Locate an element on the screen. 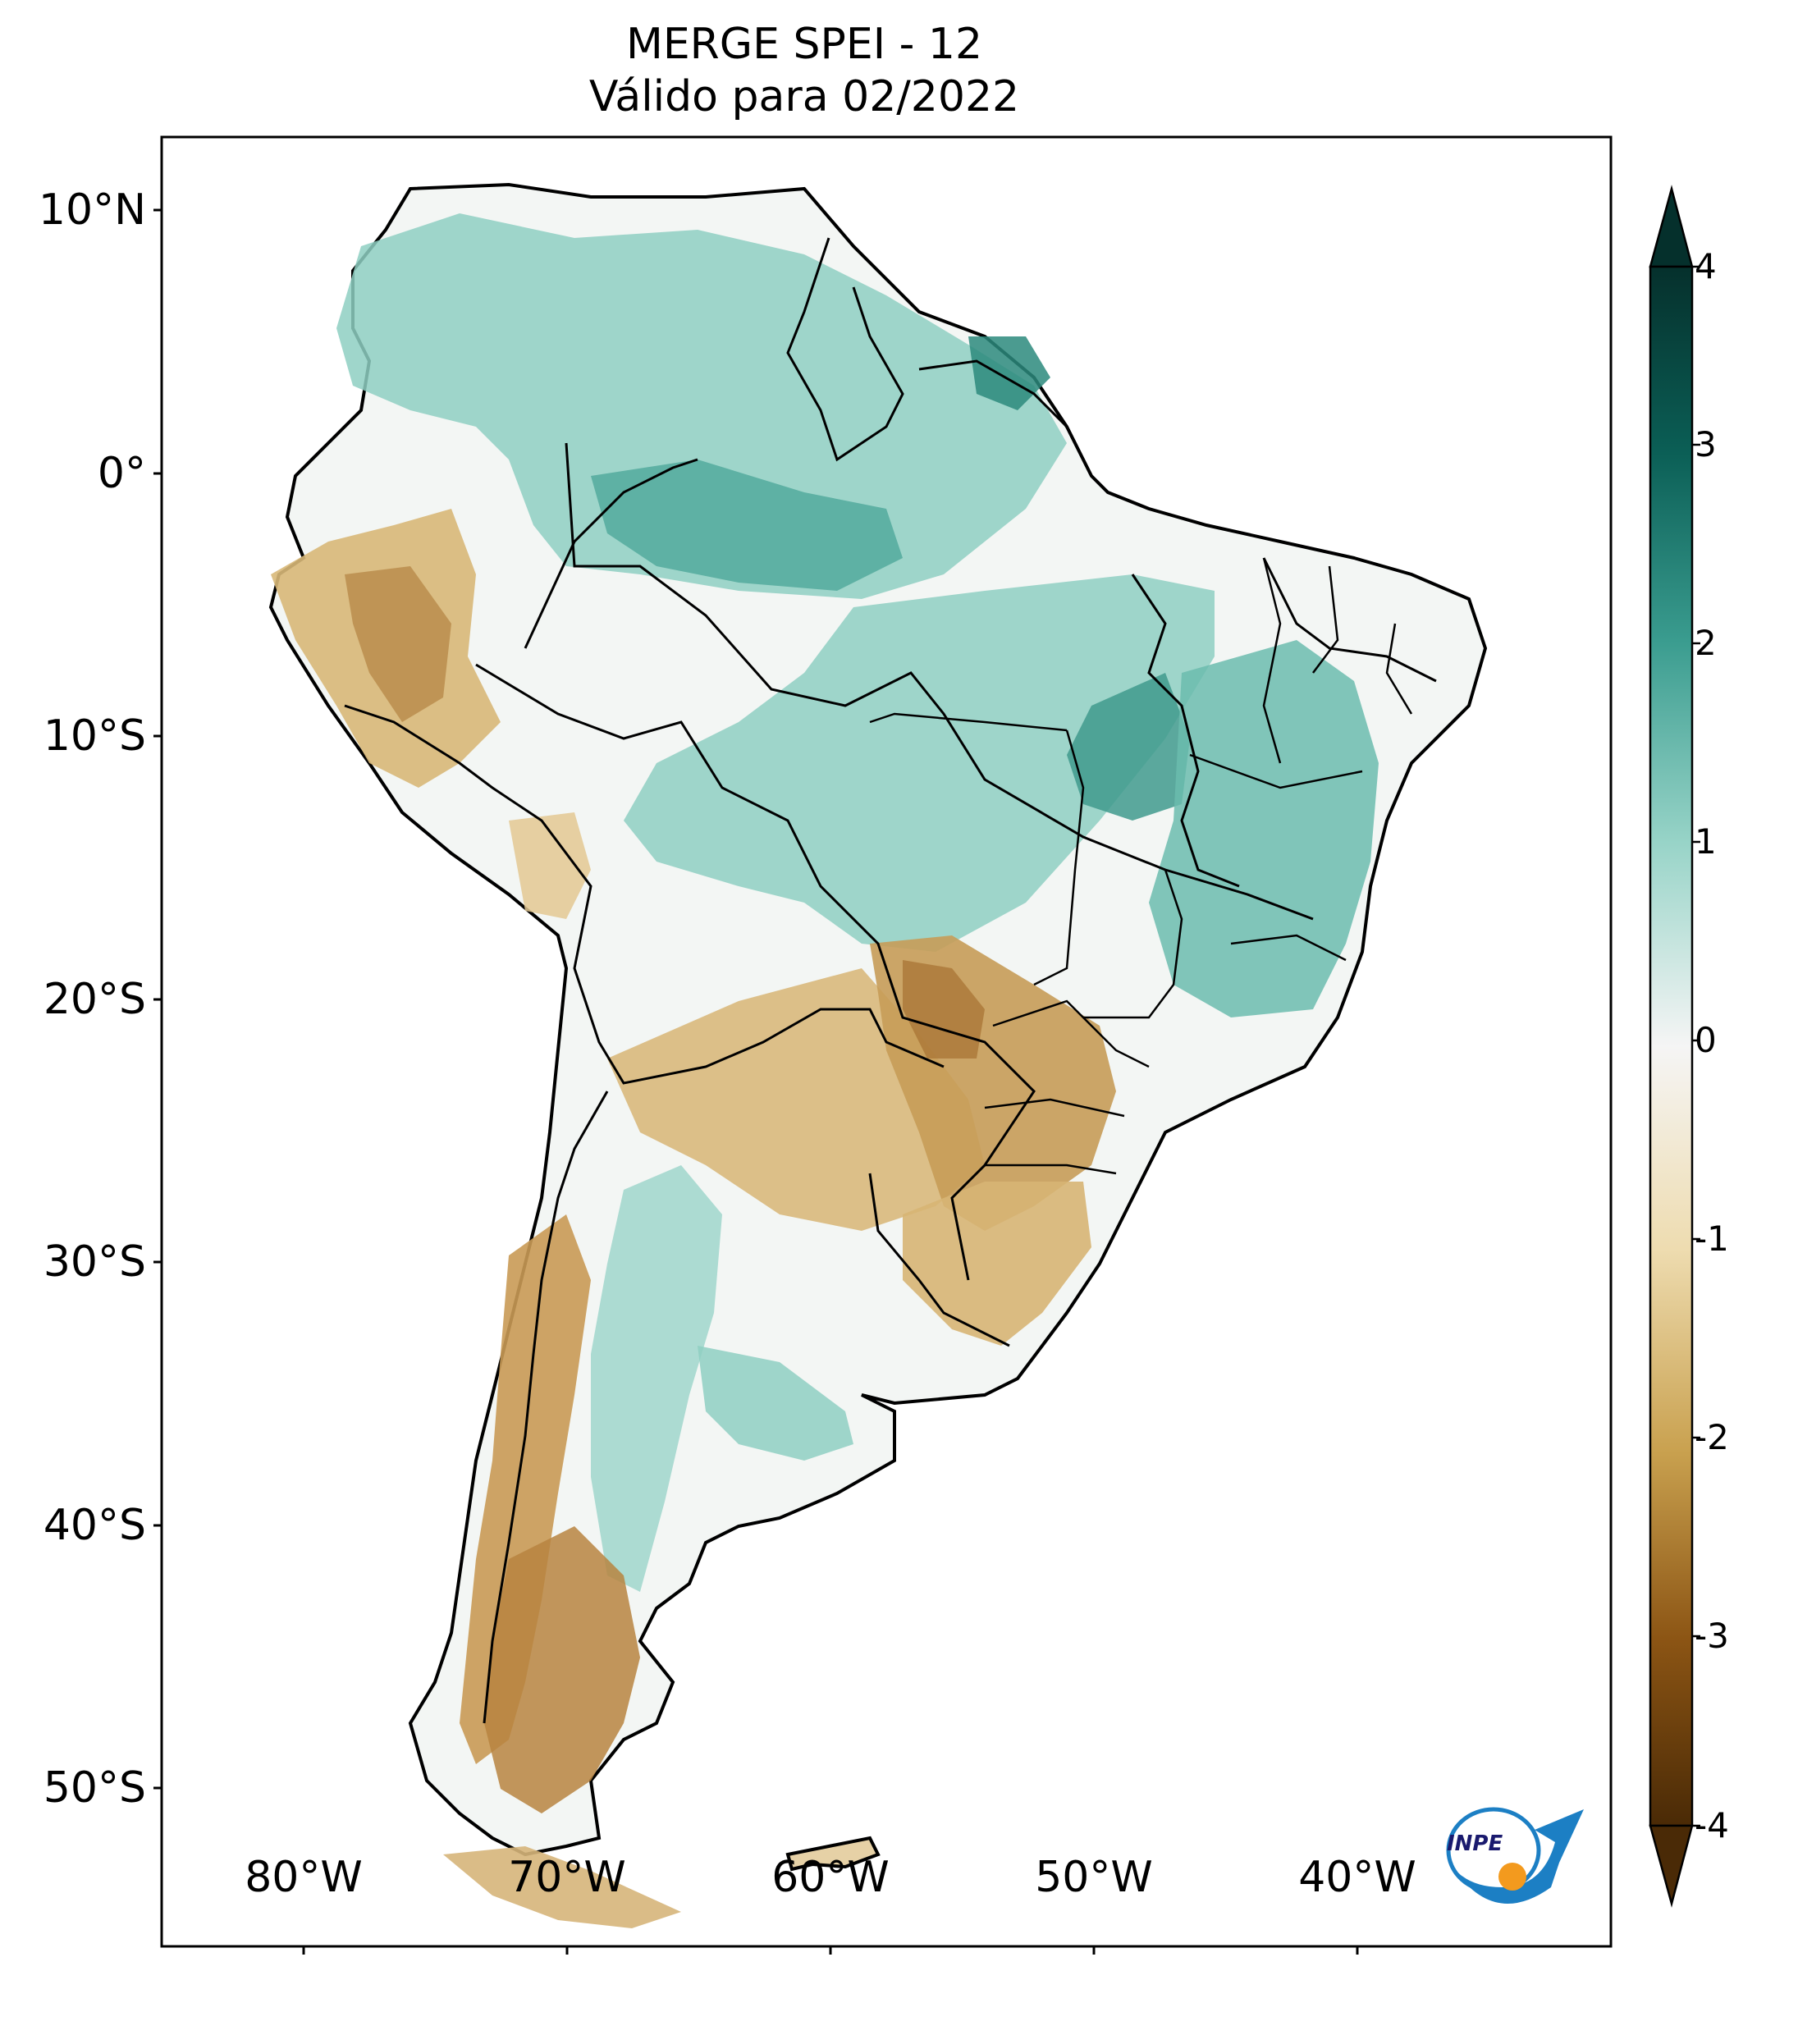 Image resolution: width=1798 pixels, height=2044 pixels. wet-region-buenos-aires is located at coordinates (775, 1403).